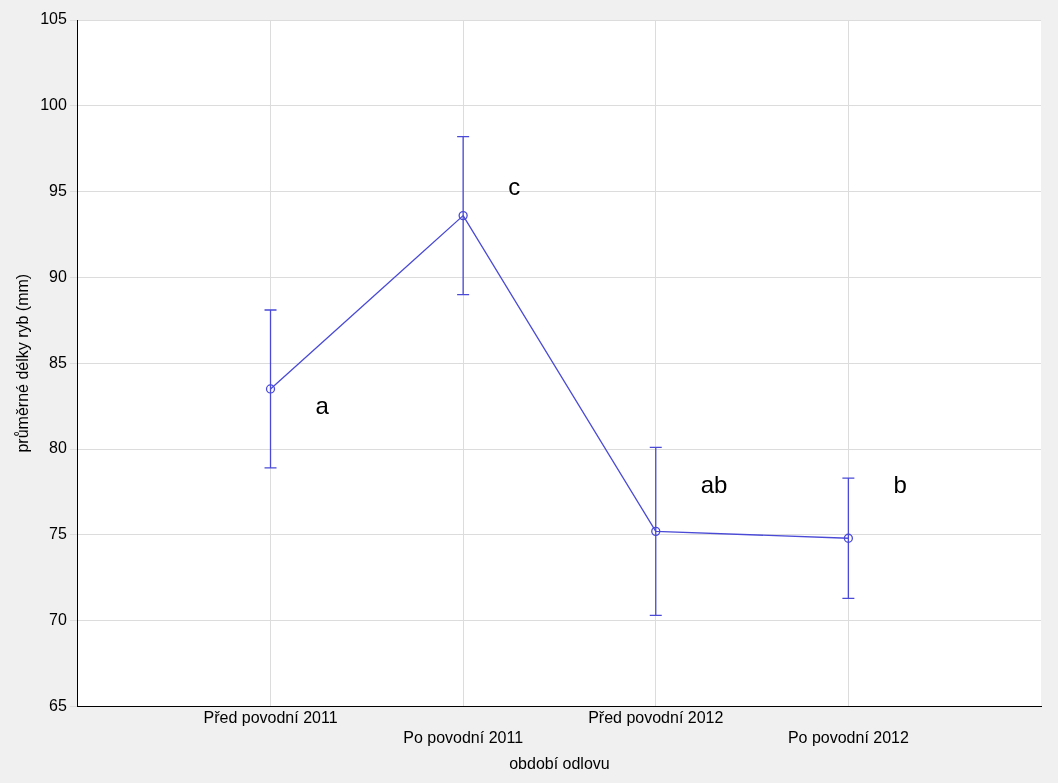 The image size is (1058, 783). I want to click on annotation: ab, so click(714, 485).